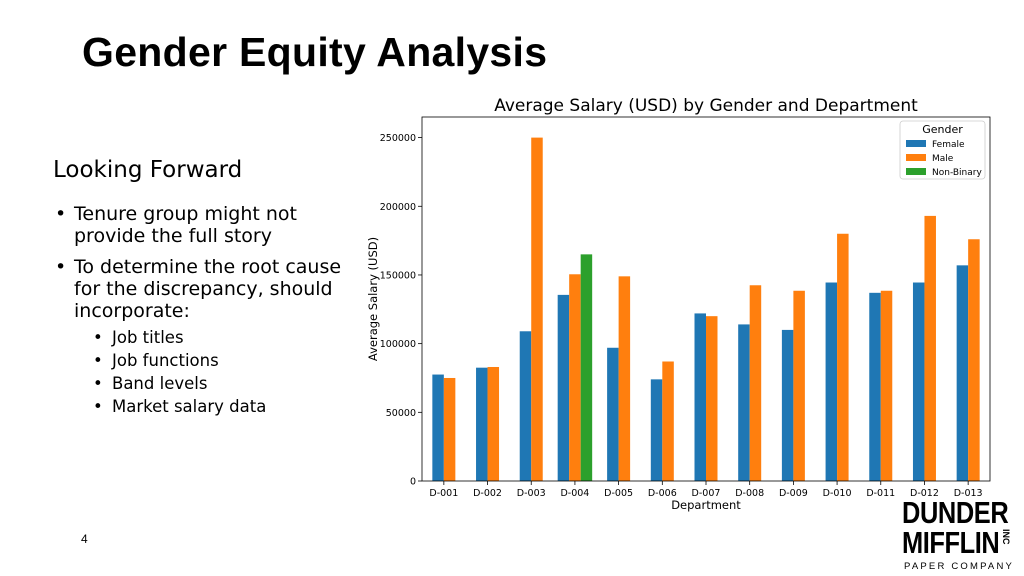  Describe the element at coordinates (948, 145) in the screenshot. I see `legend-label: Female` at that location.